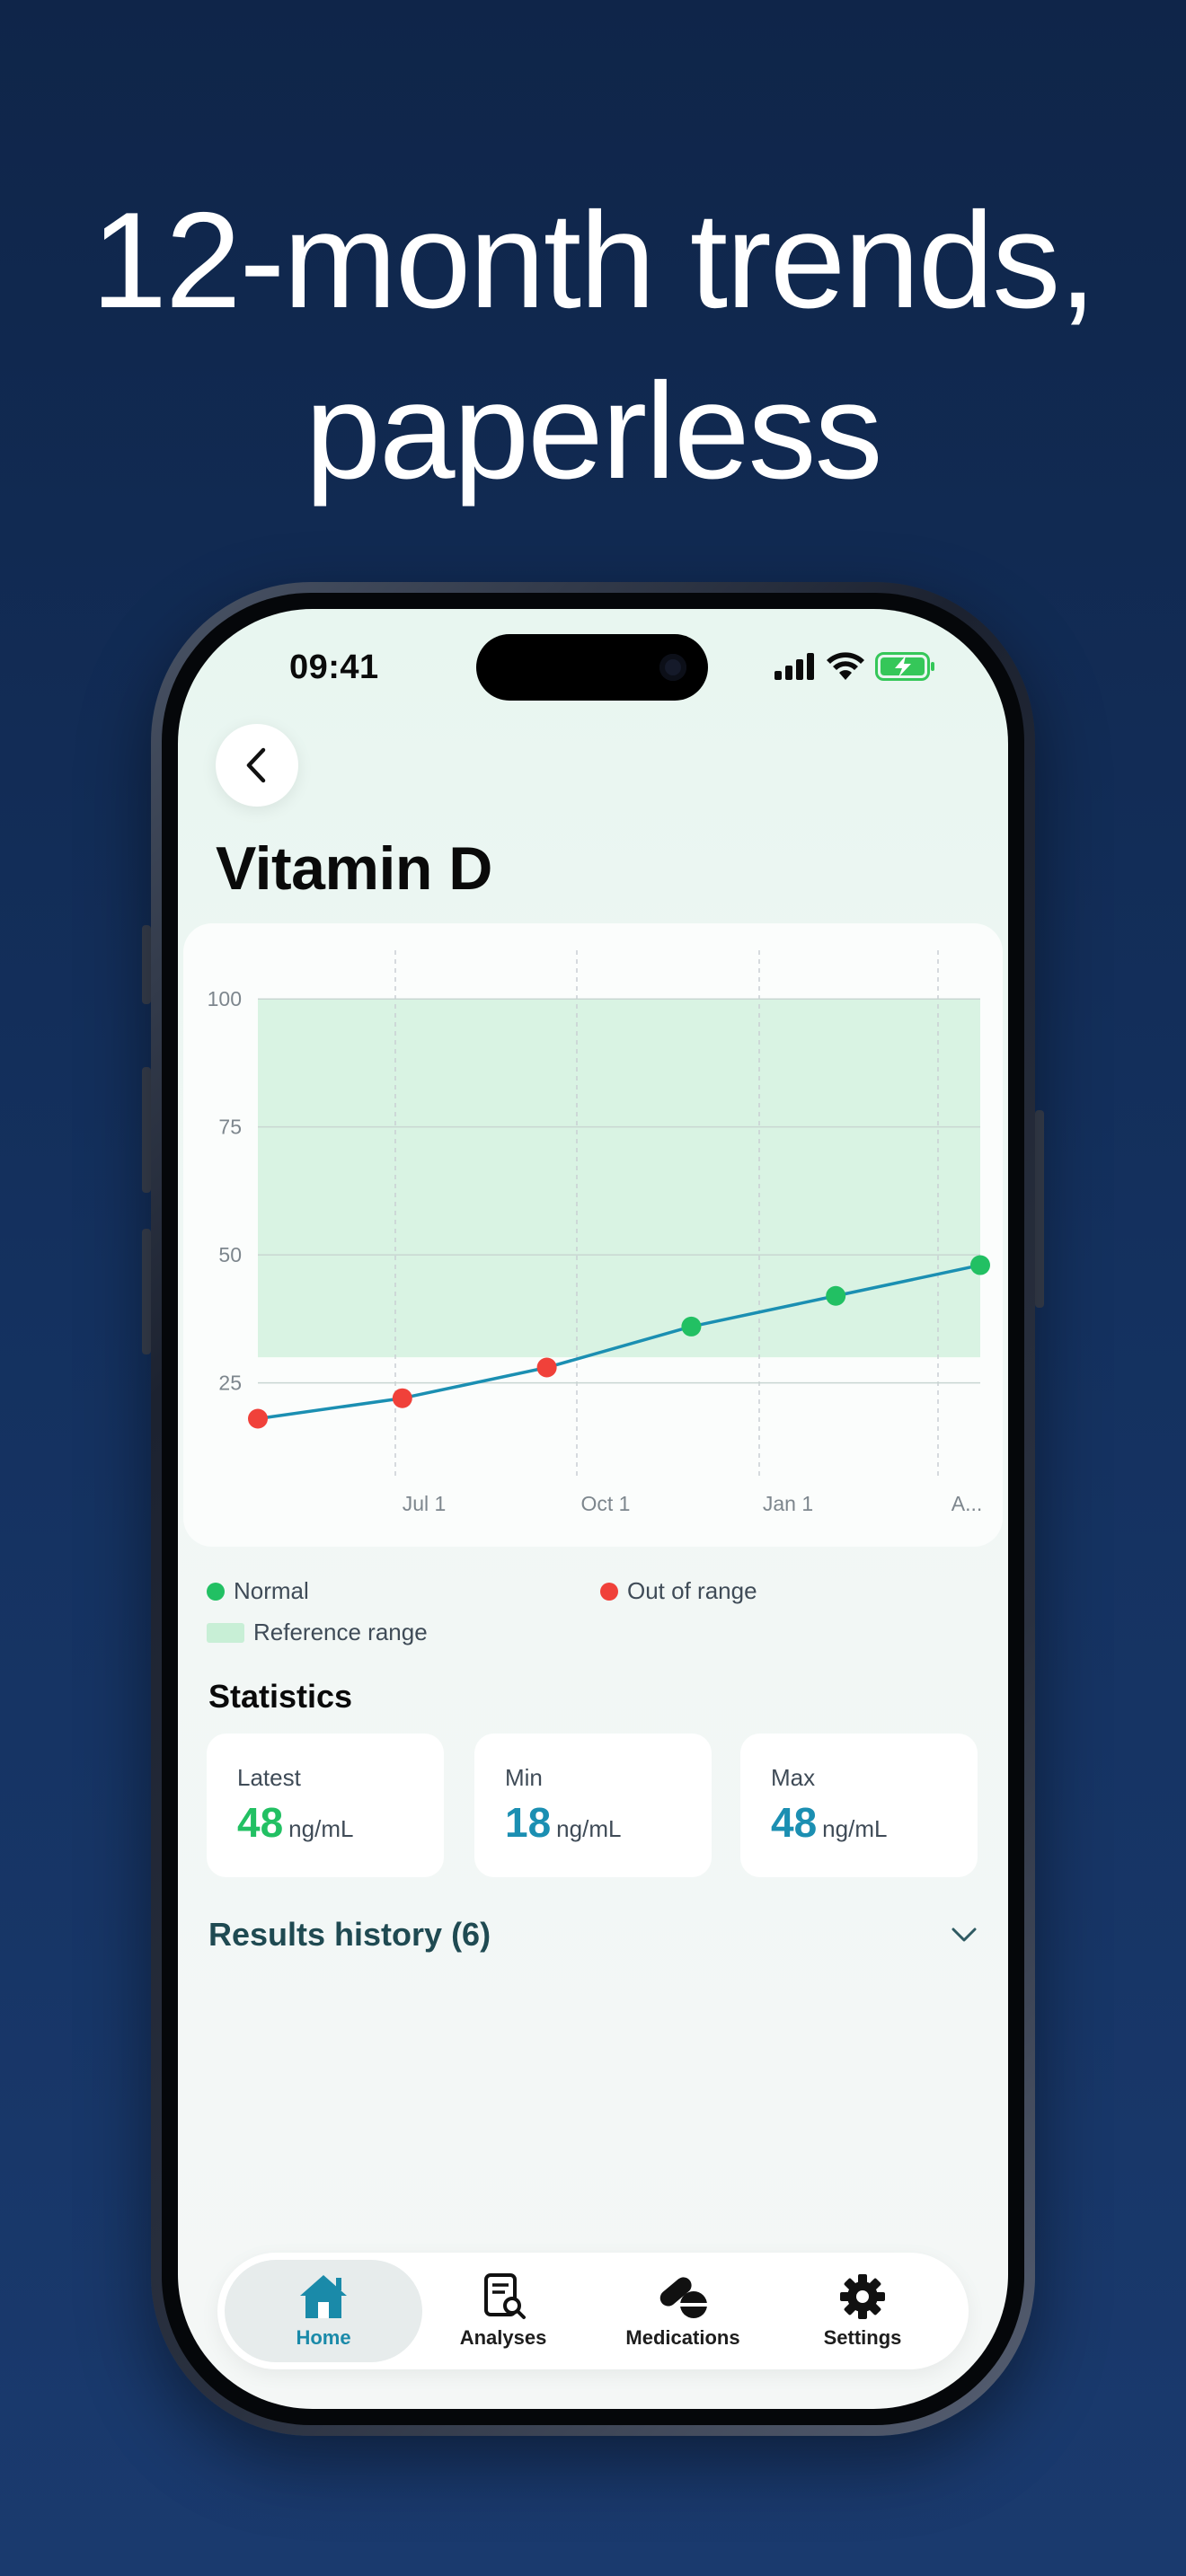 The image size is (1186, 2576). I want to click on tab-analyses: Analyses, so click(503, 2311).